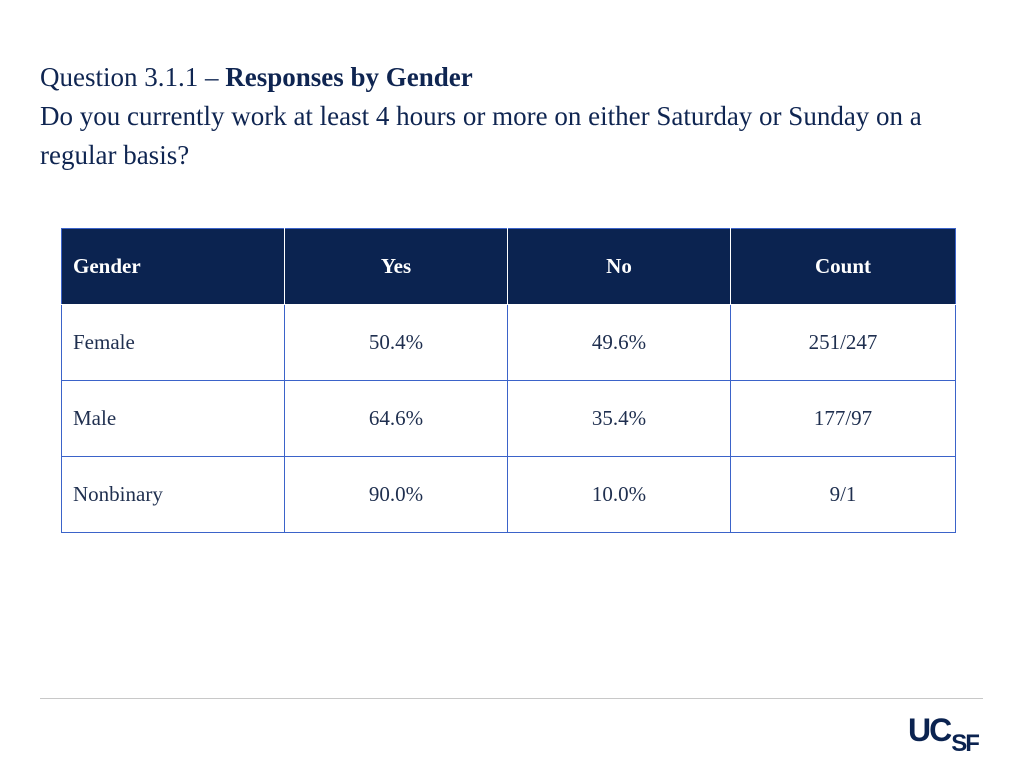 The width and height of the screenshot is (1024, 768). Describe the element at coordinates (619, 418) in the screenshot. I see `cell-no: 35.4%` at that location.